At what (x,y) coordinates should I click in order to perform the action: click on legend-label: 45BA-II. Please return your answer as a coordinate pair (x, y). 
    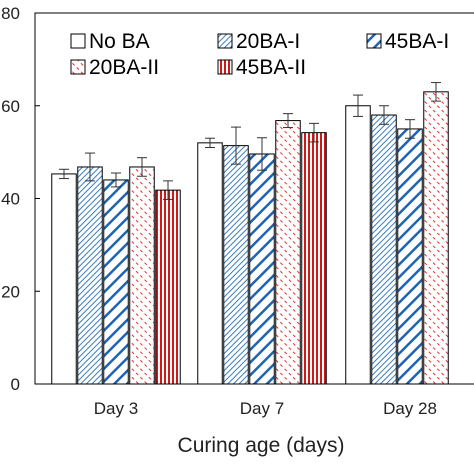
    Looking at the image, I should click on (271, 67).